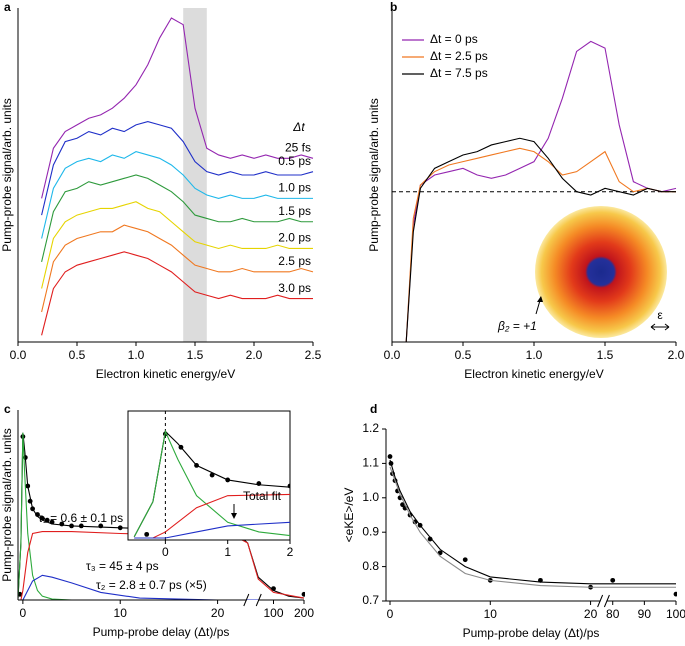 The image size is (685, 646). Describe the element at coordinates (7, 409) in the screenshot. I see `panel-label: c` at that location.